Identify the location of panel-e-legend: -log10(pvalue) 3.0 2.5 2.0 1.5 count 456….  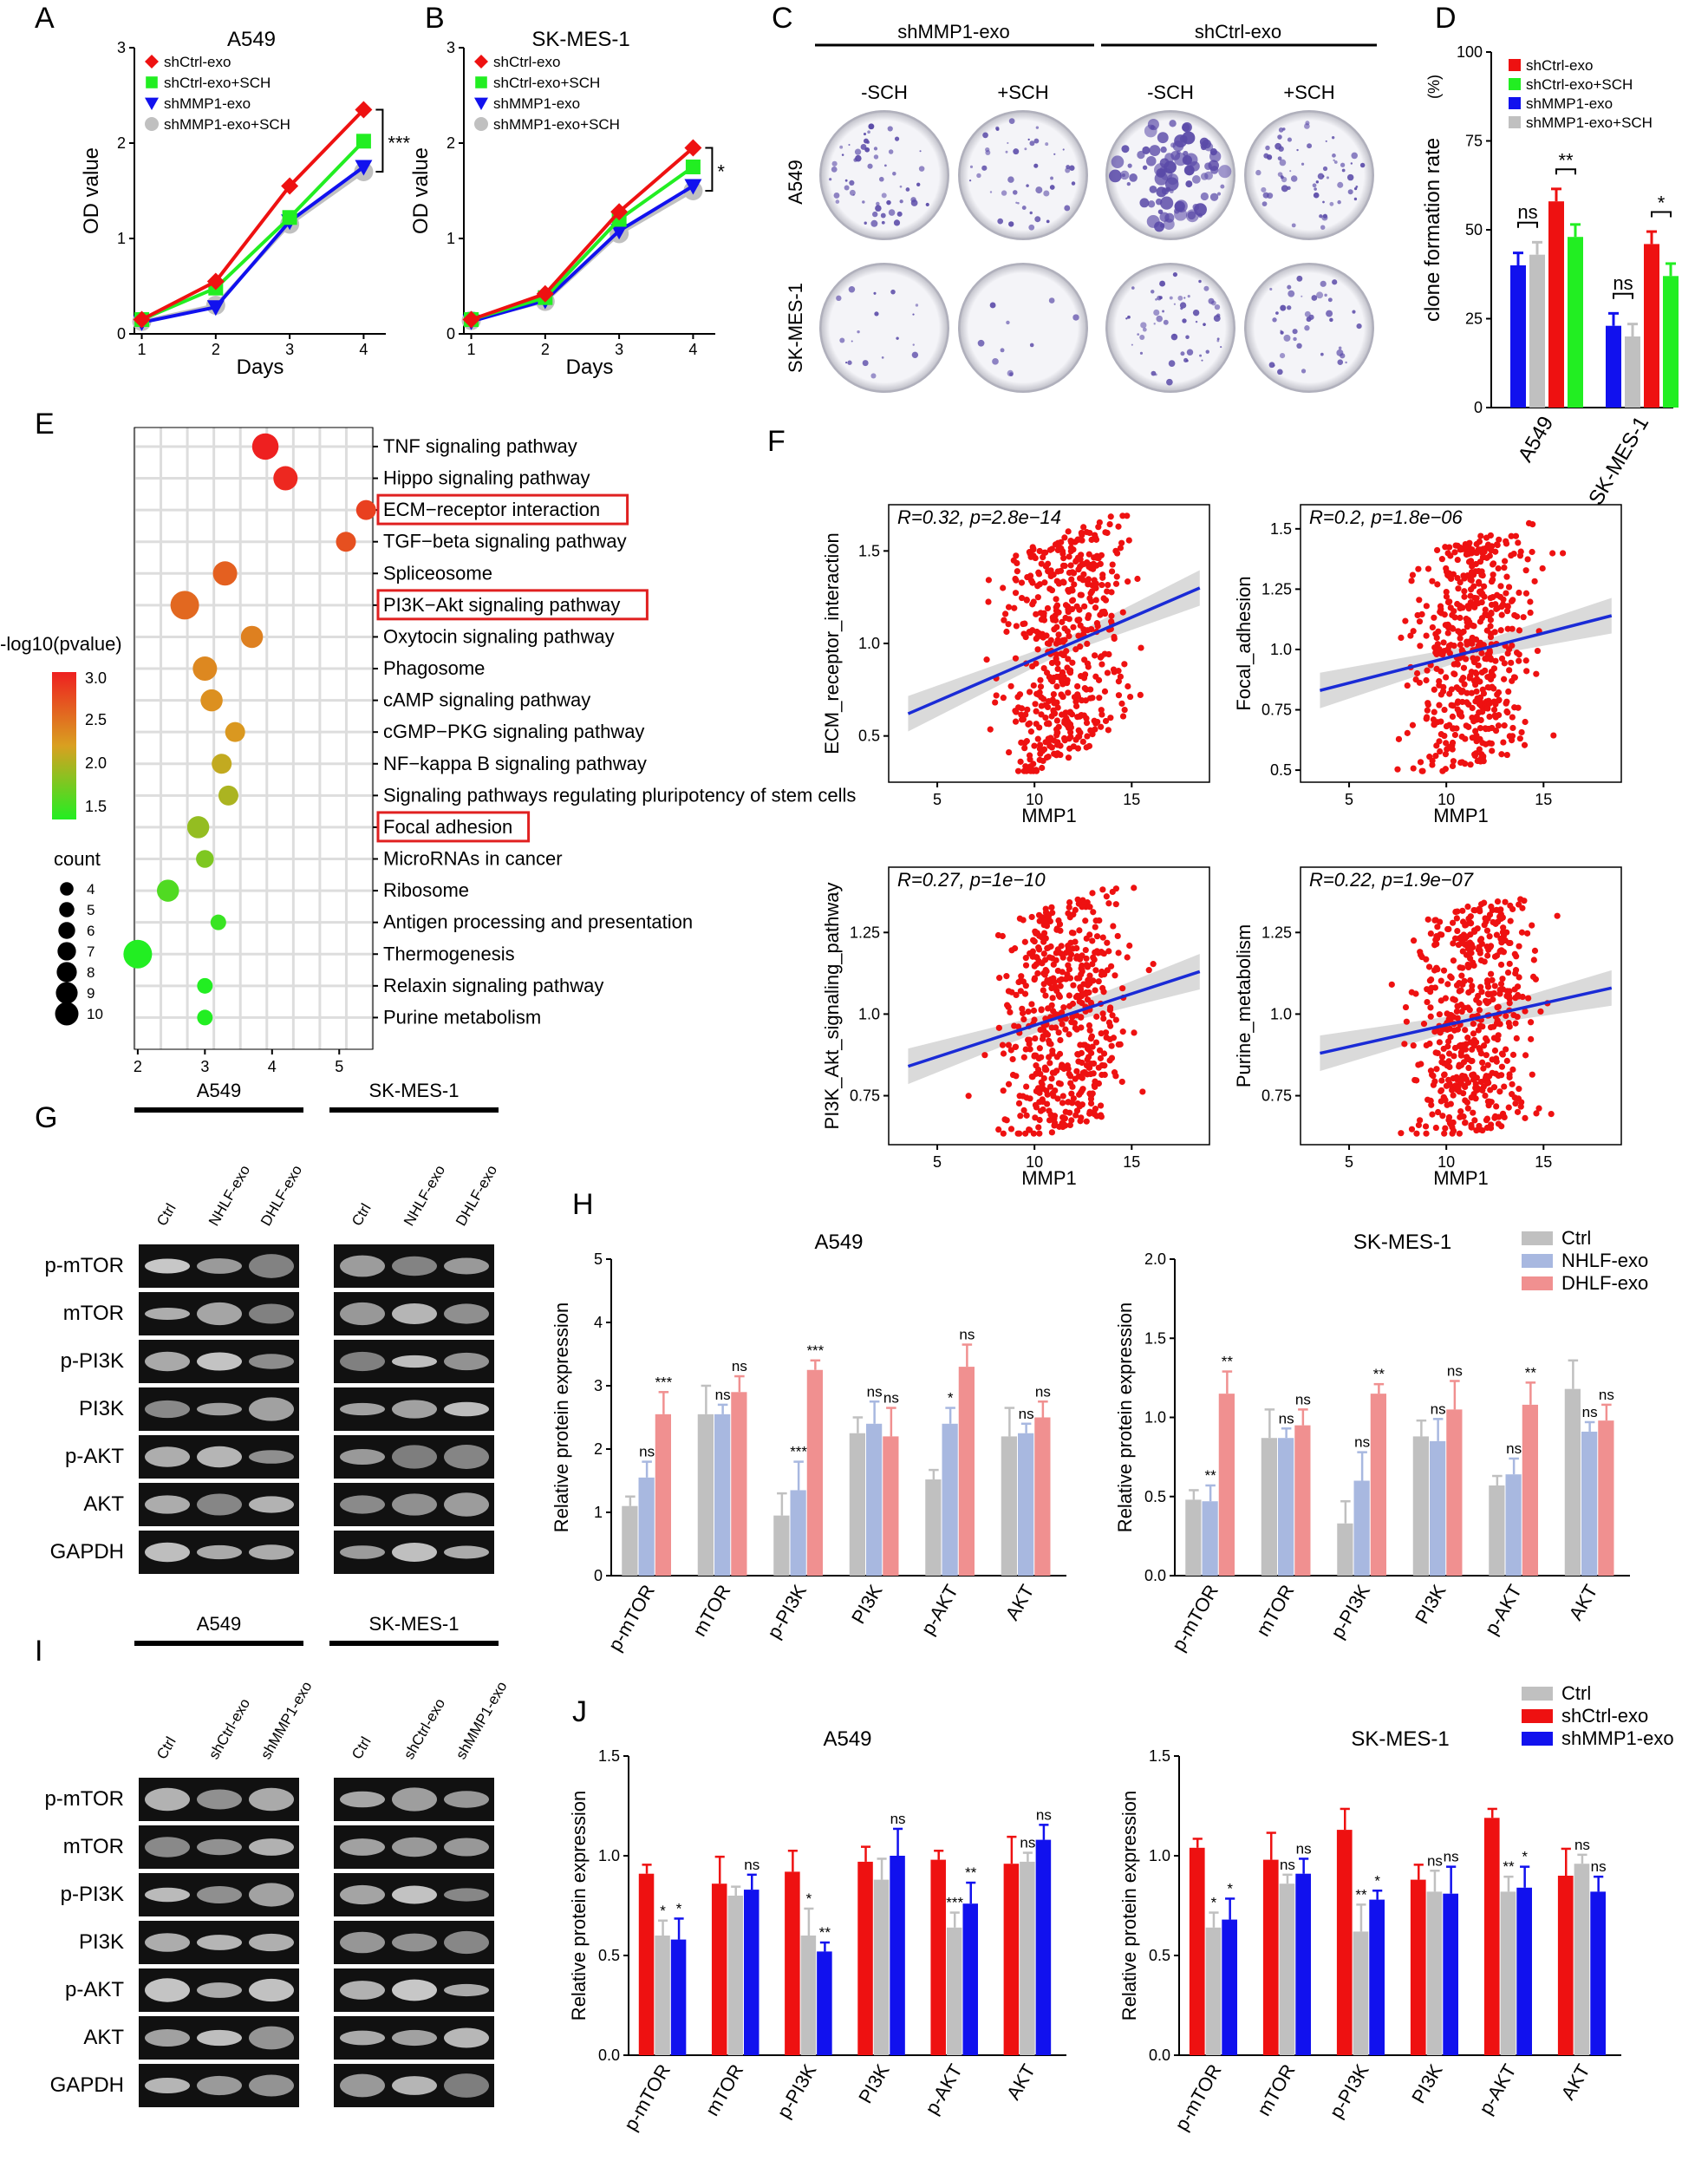
(61, 829).